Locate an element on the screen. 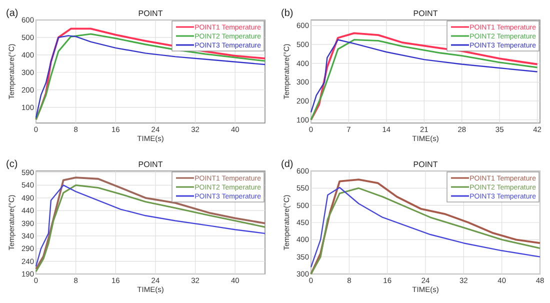 This screenshot has height=303, width=550. text: (b) is located at coordinates (287, 13).